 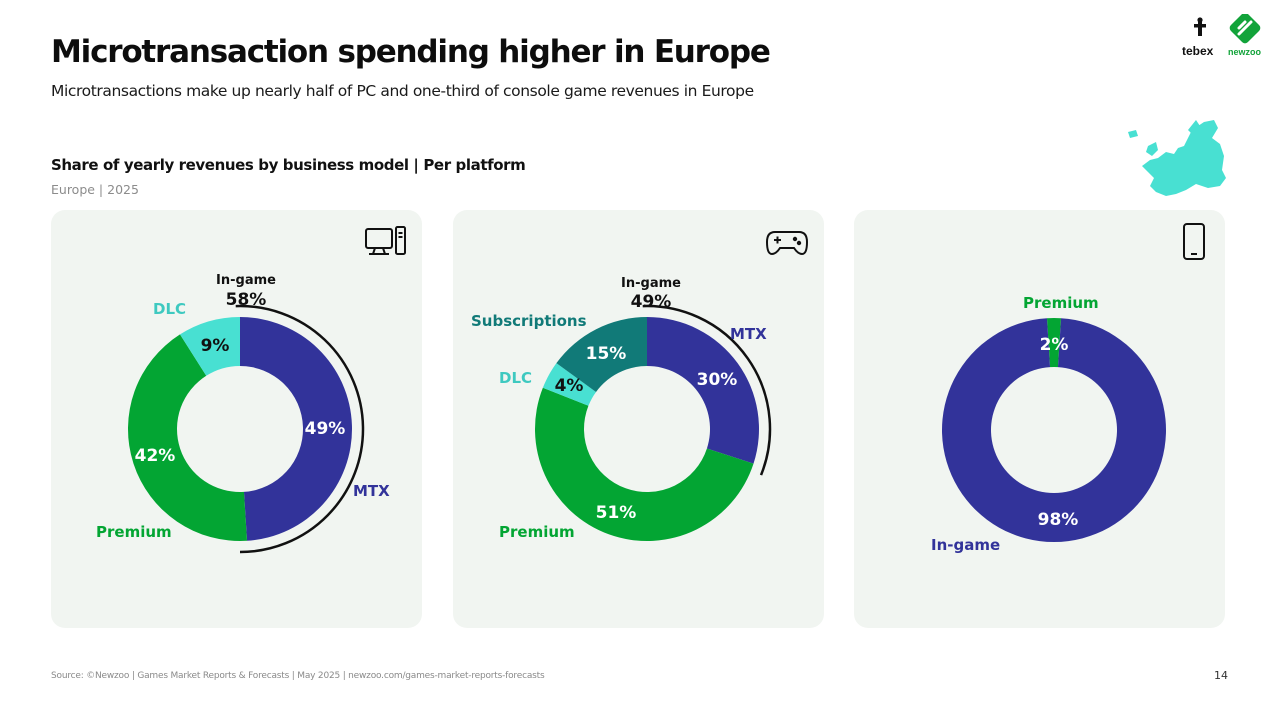 What do you see at coordinates (616, 513) in the screenshot?
I see `premium-slice-value: 51%` at bounding box center [616, 513].